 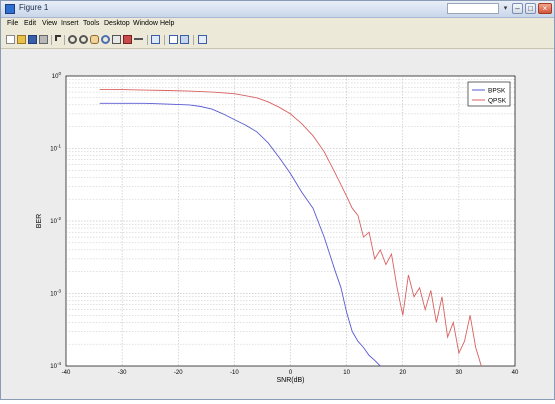 What do you see at coordinates (497, 101) in the screenshot?
I see `legend-label-qpsk: QPSK` at bounding box center [497, 101].